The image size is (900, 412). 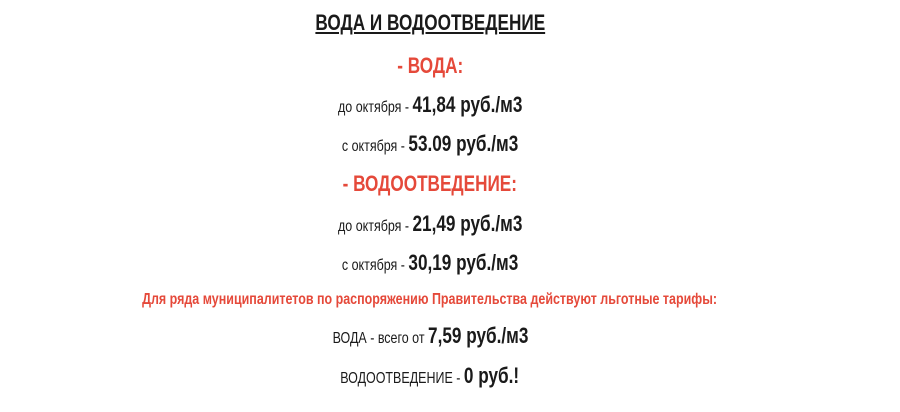 What do you see at coordinates (463, 262) in the screenshot?
I see `value: 30,19 руб./м3` at bounding box center [463, 262].